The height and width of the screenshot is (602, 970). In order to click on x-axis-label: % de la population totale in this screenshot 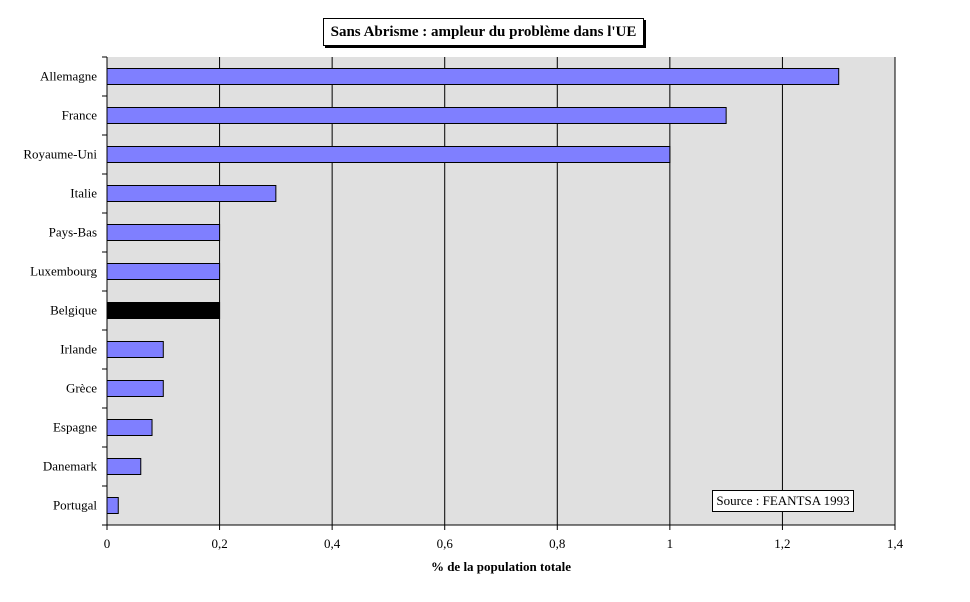, I will do `click(501, 567)`.